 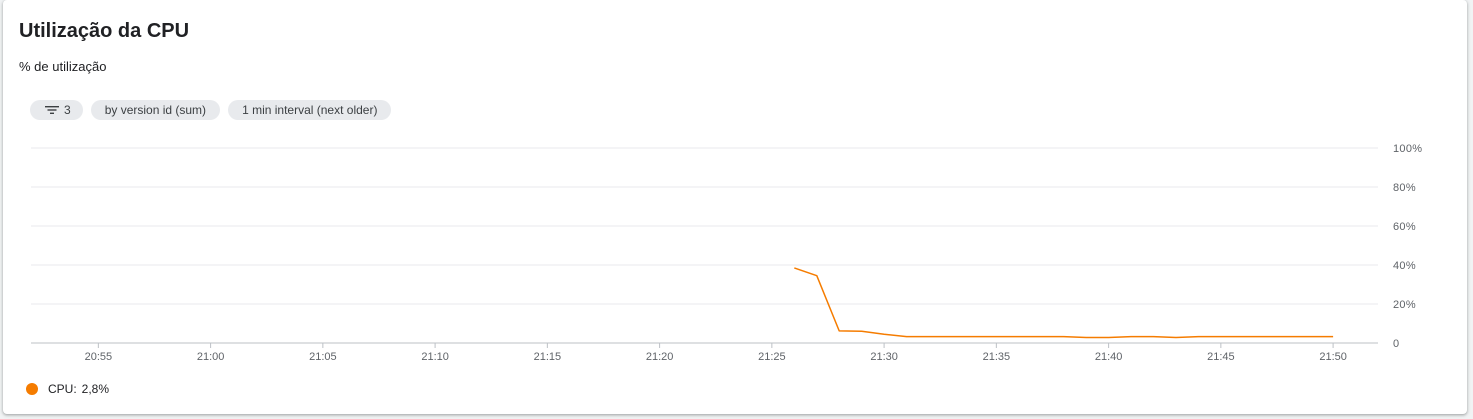 What do you see at coordinates (95, 389) in the screenshot?
I see `legend-value: 2,8%` at bounding box center [95, 389].